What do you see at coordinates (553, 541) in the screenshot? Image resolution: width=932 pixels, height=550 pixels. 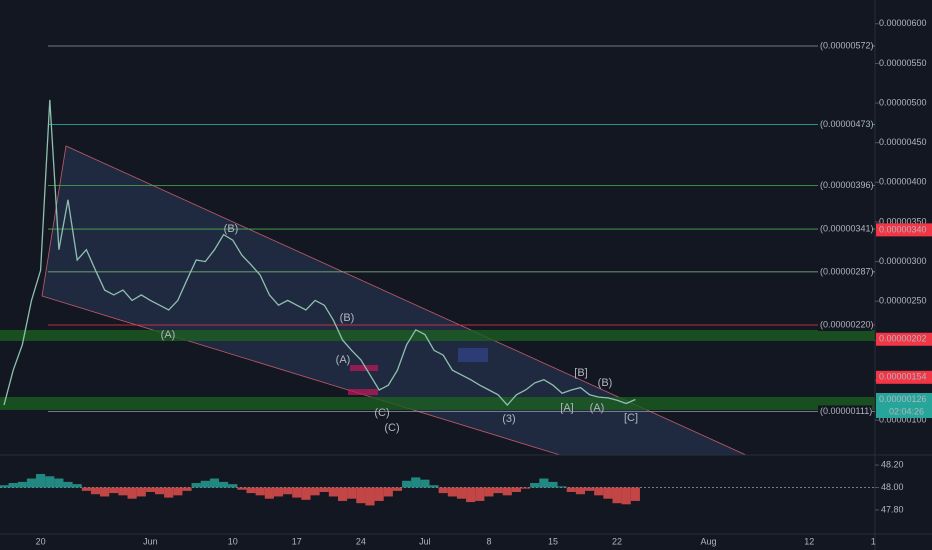 I see `x-tick-label: 15` at bounding box center [553, 541].